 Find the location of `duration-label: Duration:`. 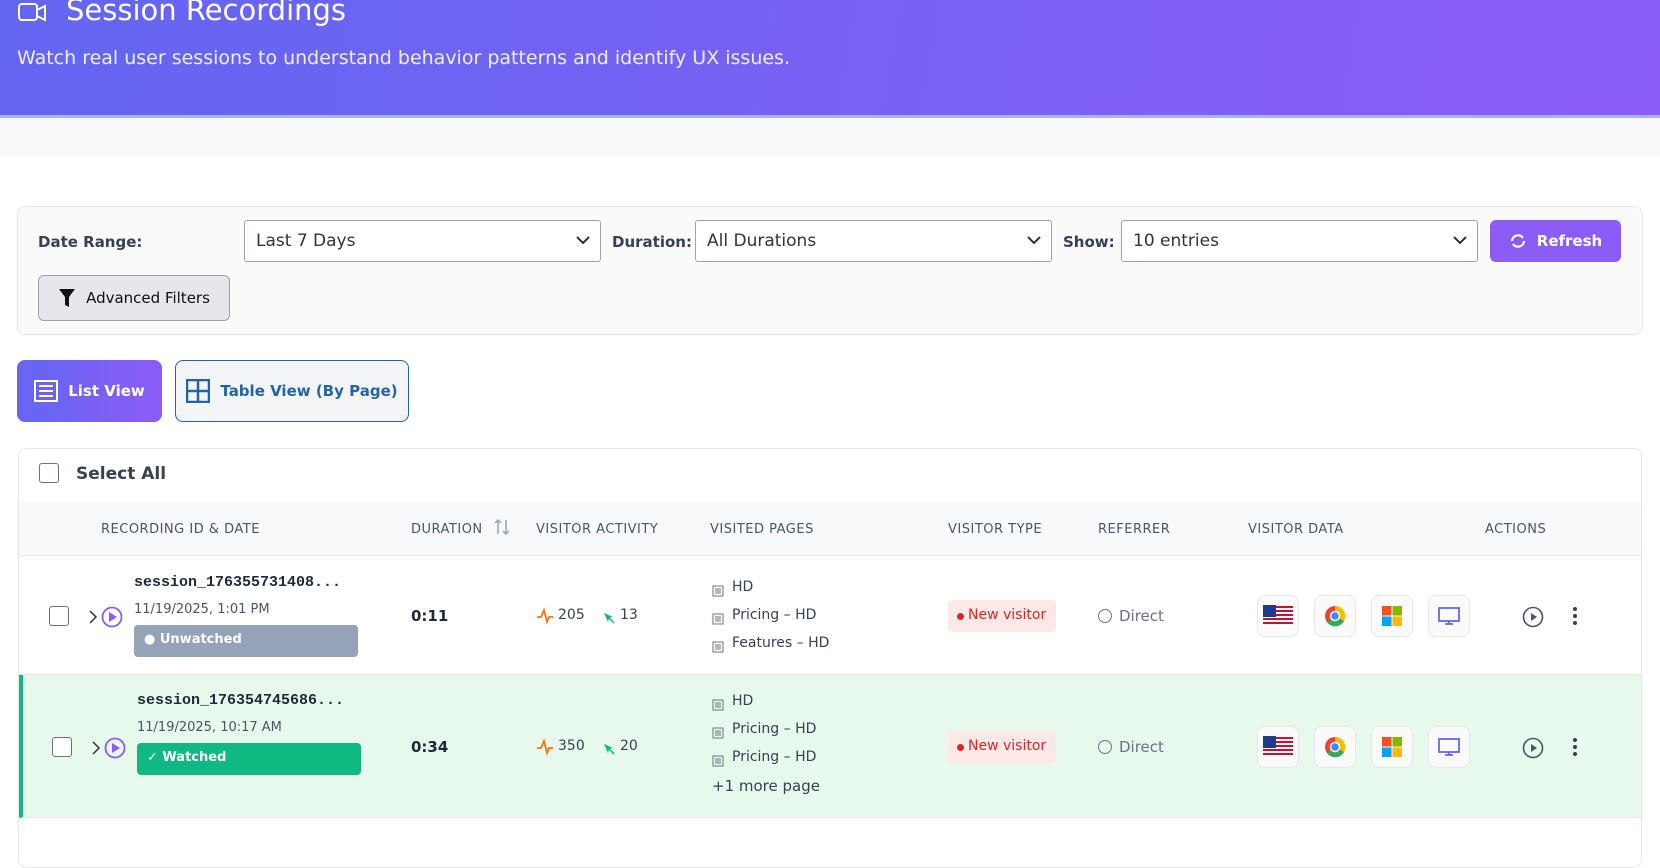

duration-label: Duration: is located at coordinates (652, 242).